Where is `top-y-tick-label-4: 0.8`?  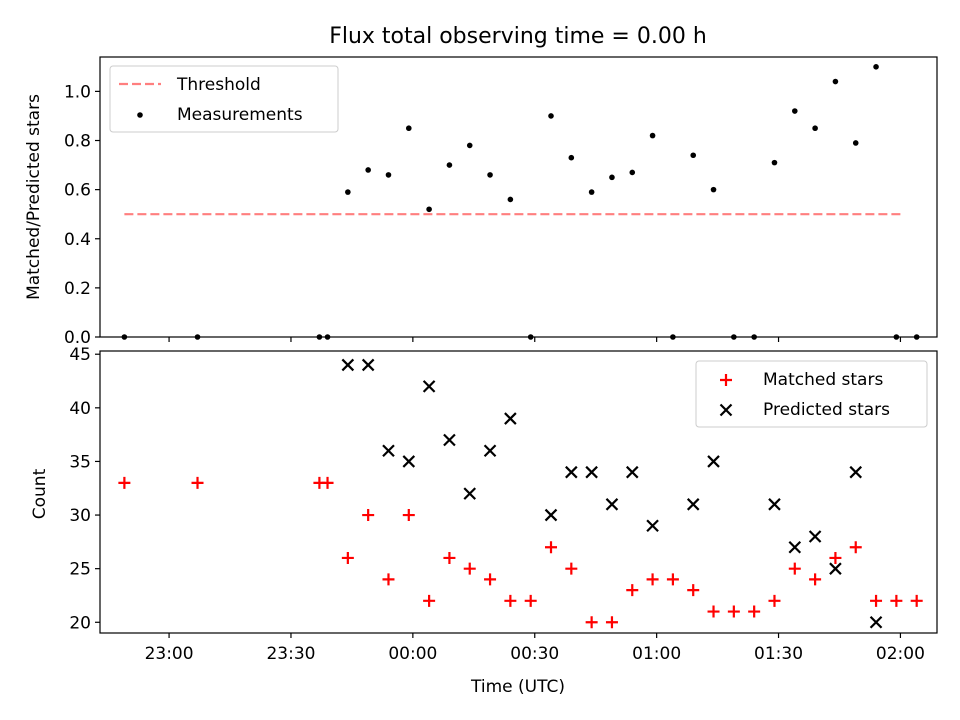
top-y-tick-label-4: 0.8 is located at coordinates (77, 142).